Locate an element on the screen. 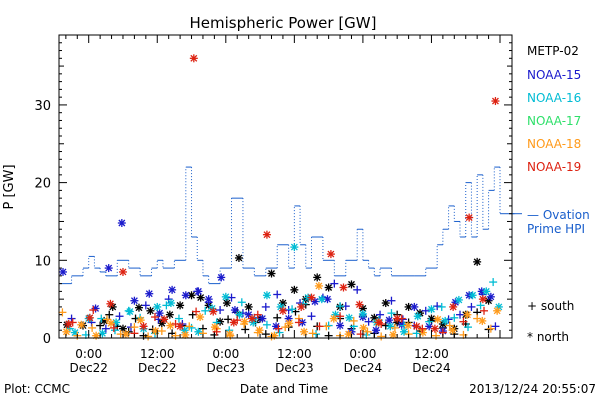 This screenshot has height=400, width=600. plot-credit: Plot: CCMC is located at coordinates (37, 389).